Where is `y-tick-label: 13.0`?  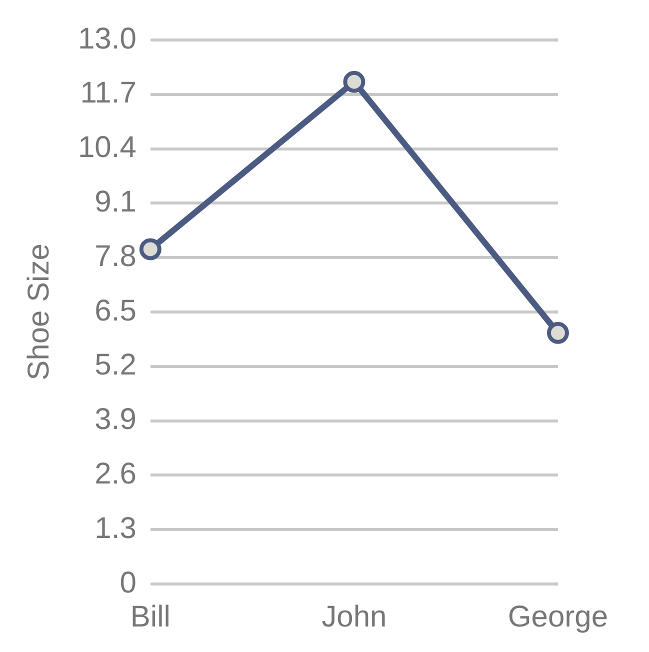 y-tick-label: 13.0 is located at coordinates (107, 39).